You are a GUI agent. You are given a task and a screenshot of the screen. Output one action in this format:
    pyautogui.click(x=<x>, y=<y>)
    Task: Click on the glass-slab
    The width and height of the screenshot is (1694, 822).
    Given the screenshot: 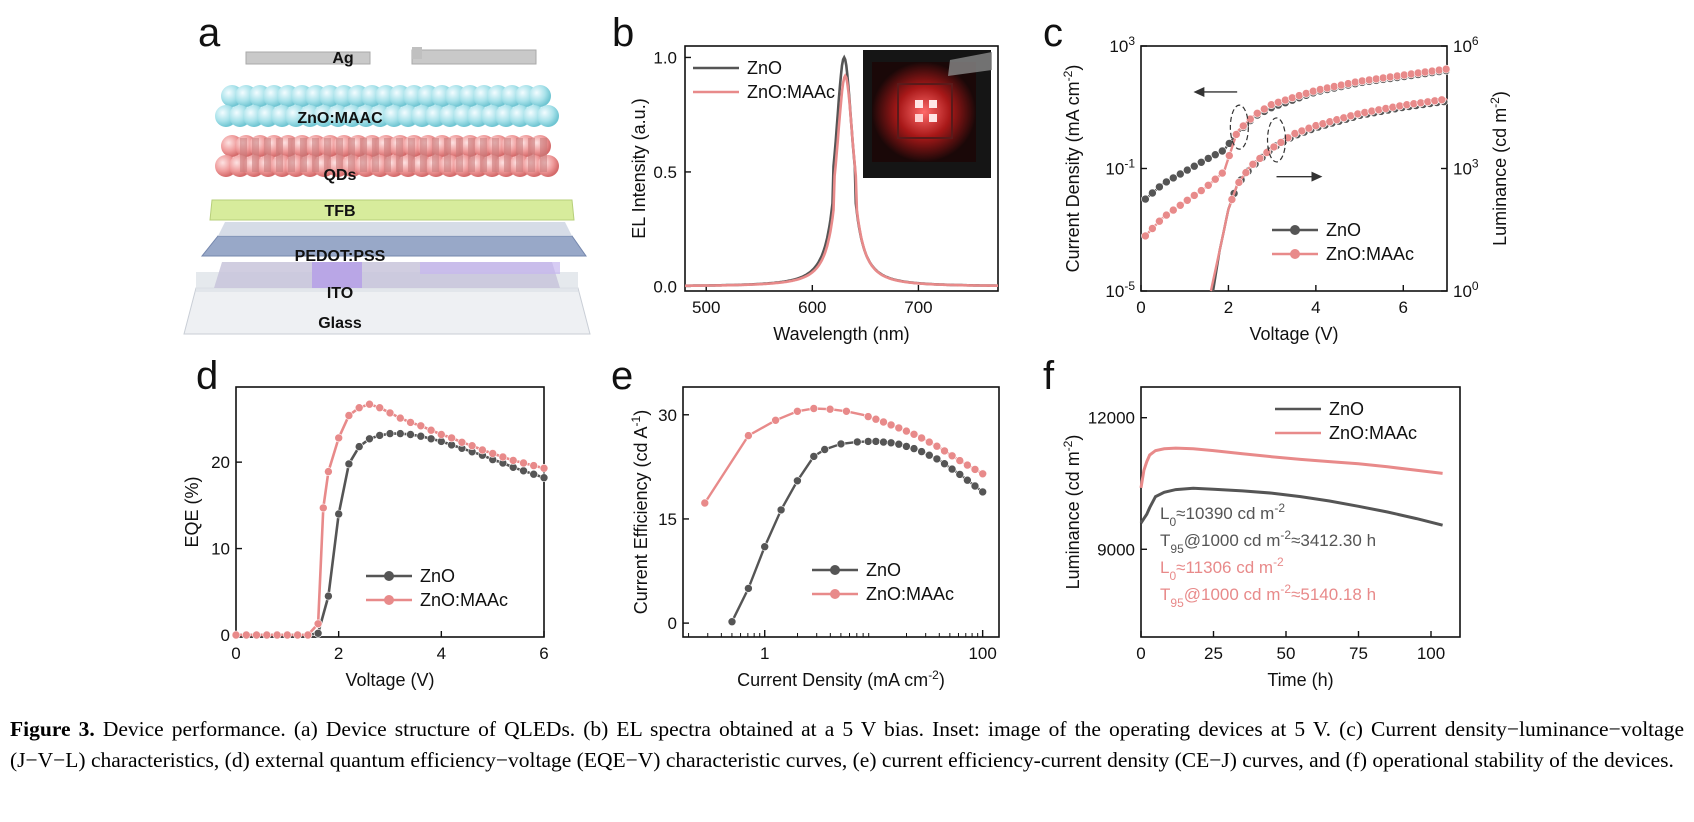 What is the action you would take?
    pyautogui.click(x=387, y=311)
    